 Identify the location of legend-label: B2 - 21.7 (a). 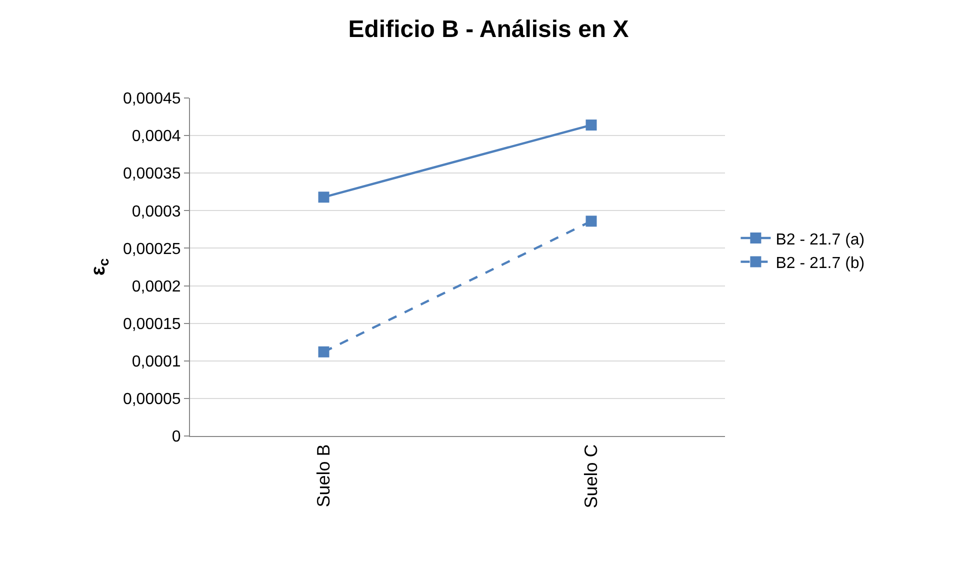
(820, 239).